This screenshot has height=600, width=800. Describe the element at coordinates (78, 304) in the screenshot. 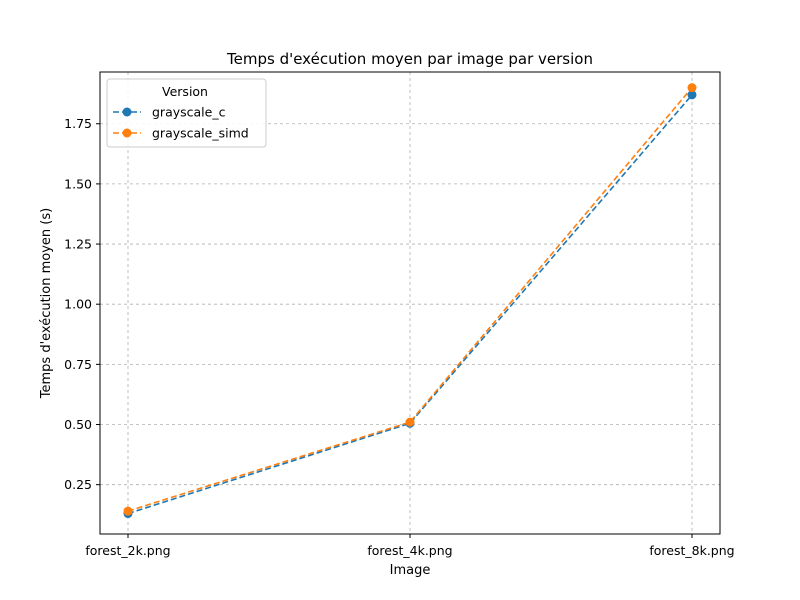

I see `y-tick-label: 1.00` at that location.